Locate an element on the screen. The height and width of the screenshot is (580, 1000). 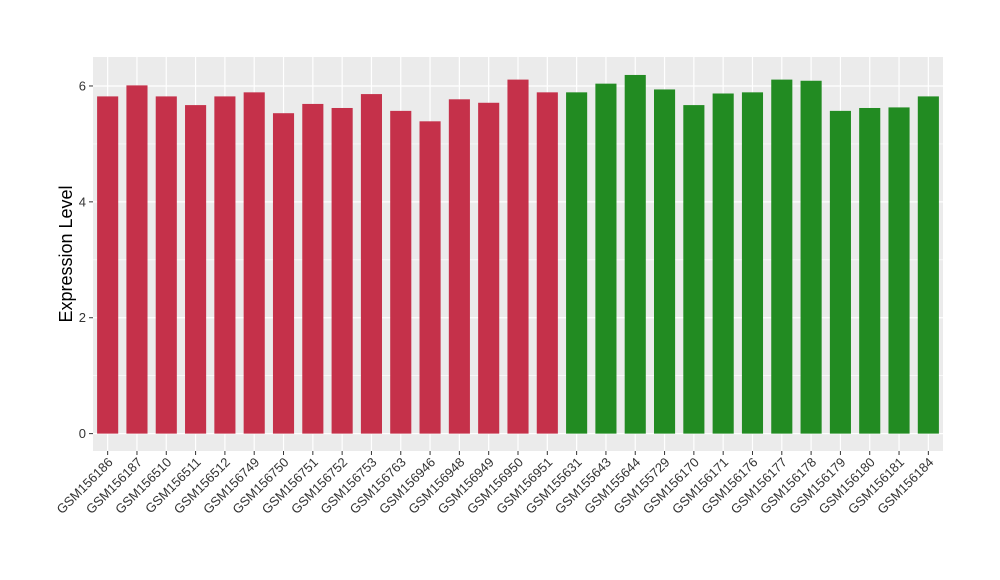
bar-GSM156177 is located at coordinates (782, 256).